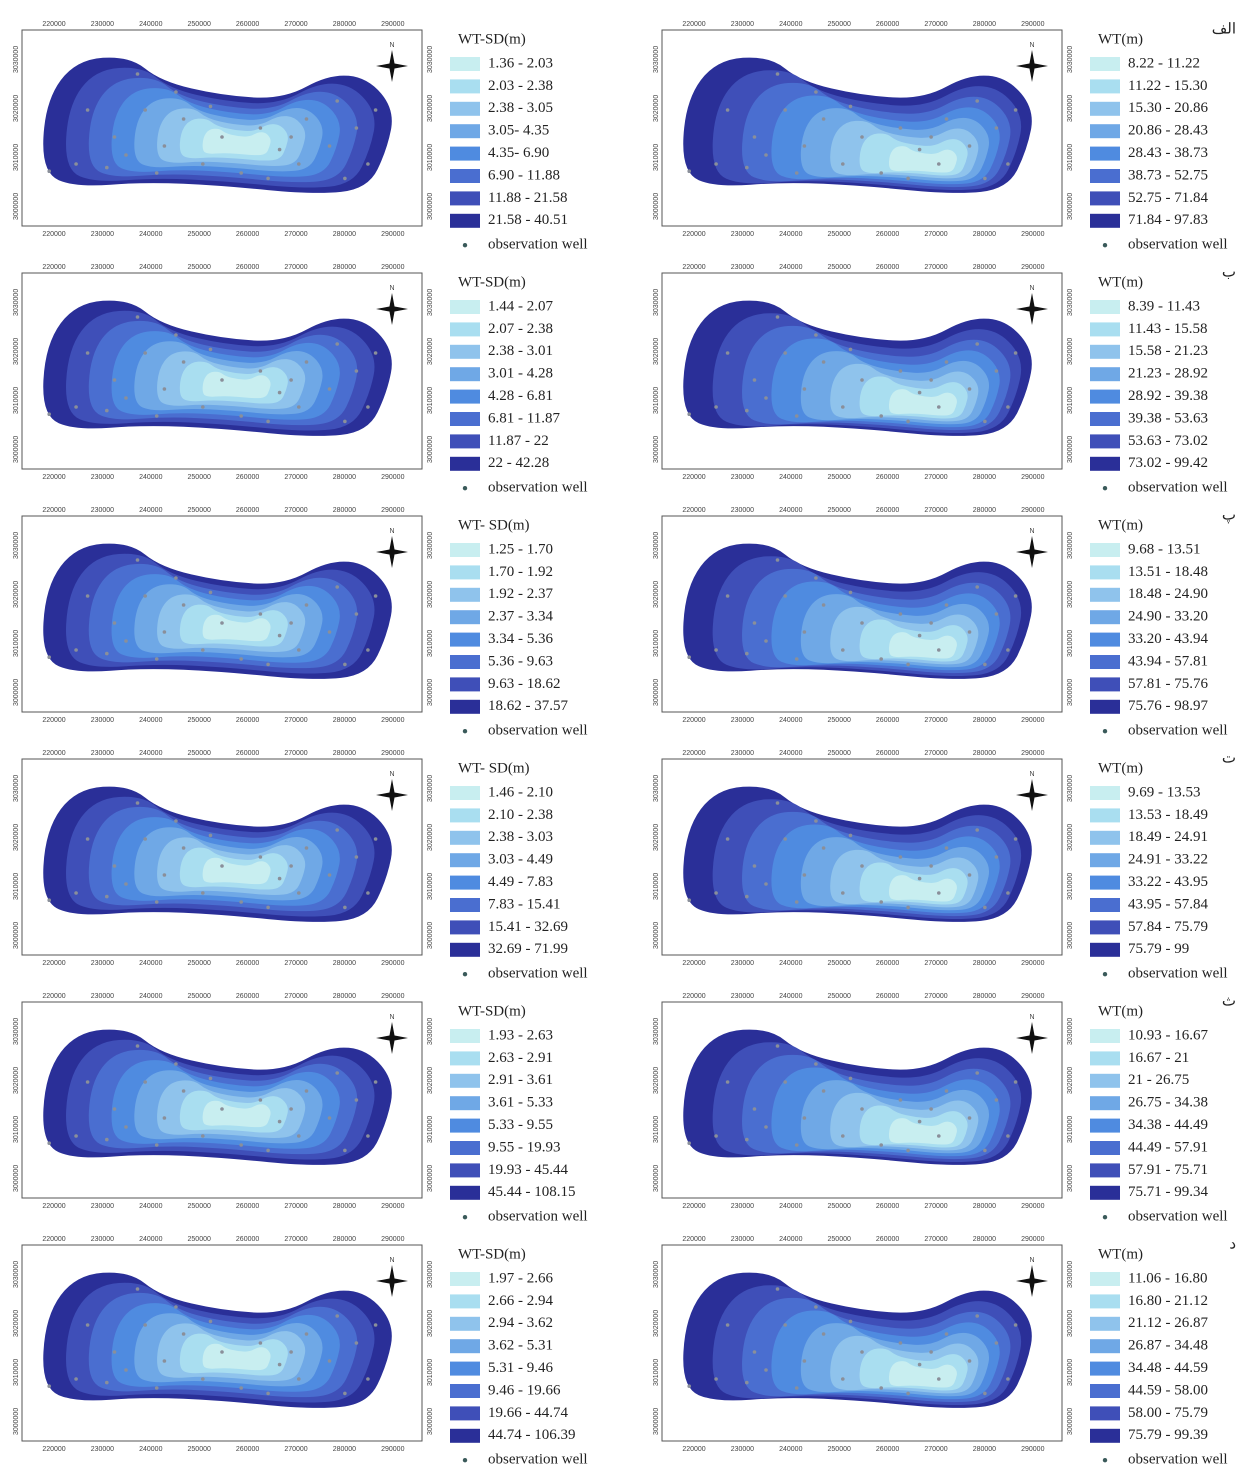 The height and width of the screenshot is (1469, 1253). Describe the element at coordinates (520, 306) in the screenshot. I see `legend-label: 1.44 - 2.07` at that location.